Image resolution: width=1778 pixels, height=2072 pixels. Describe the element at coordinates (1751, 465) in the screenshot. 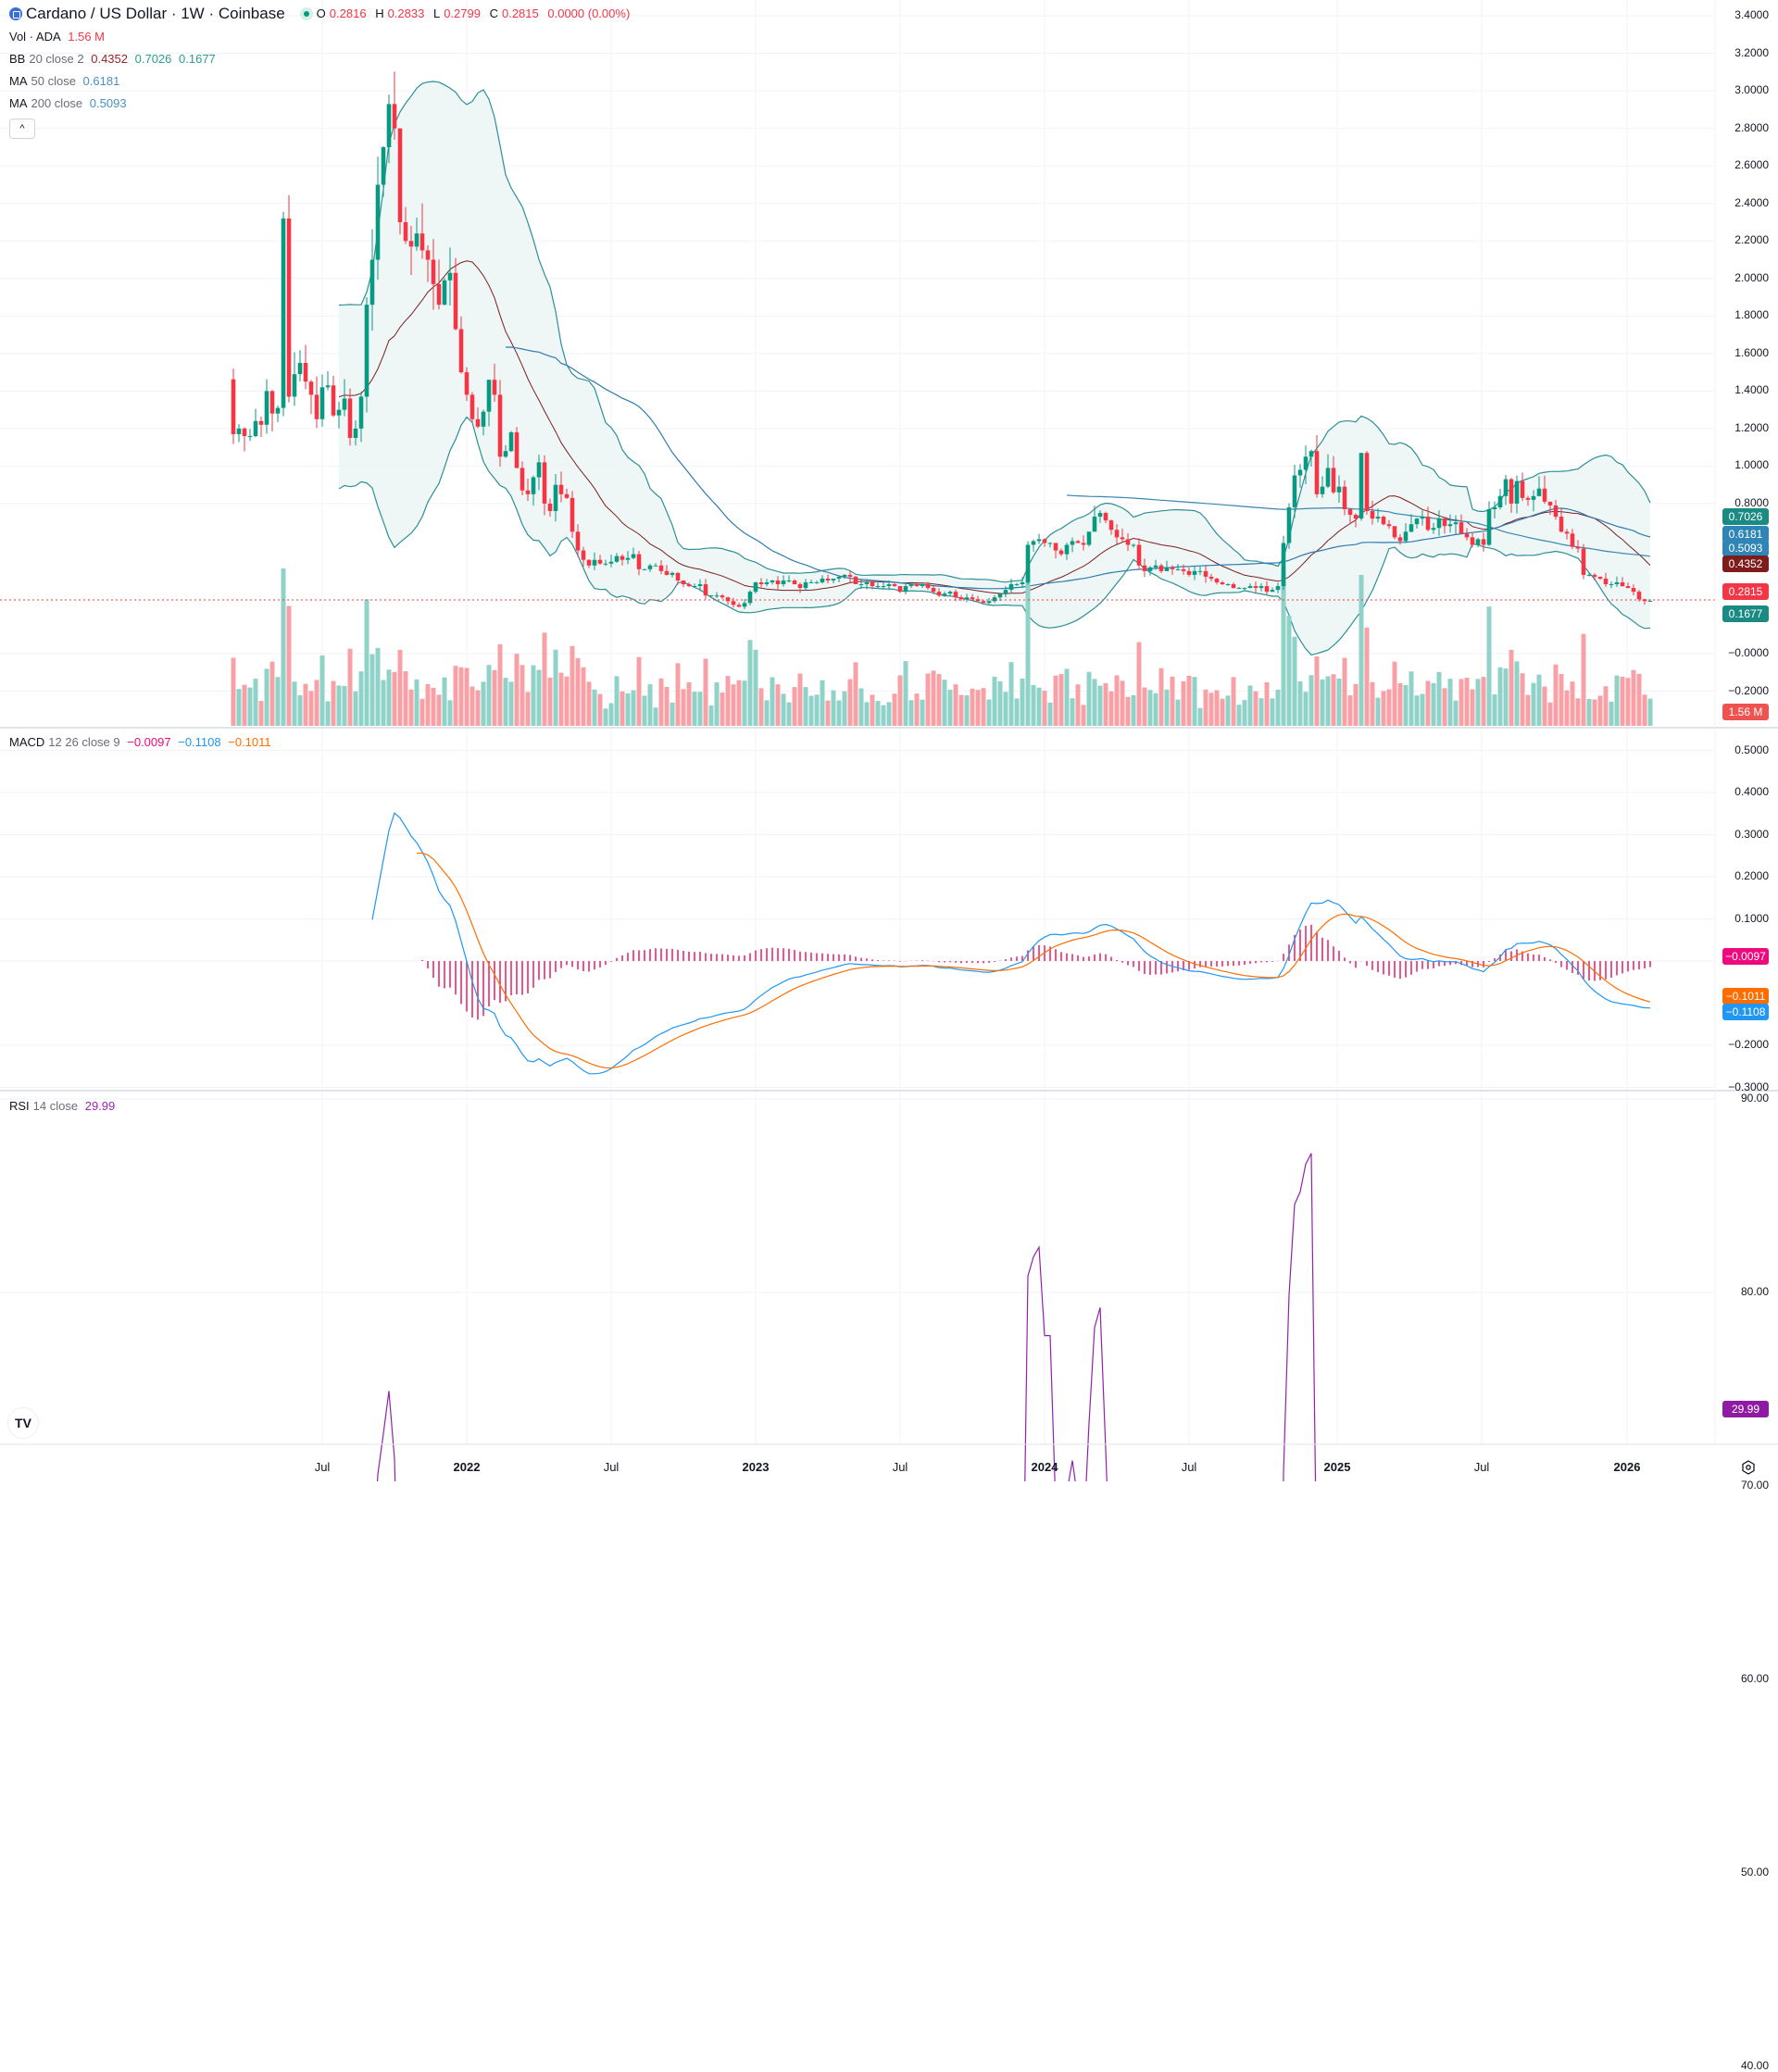

I see `axis-tick-label: 1.0000` at that location.